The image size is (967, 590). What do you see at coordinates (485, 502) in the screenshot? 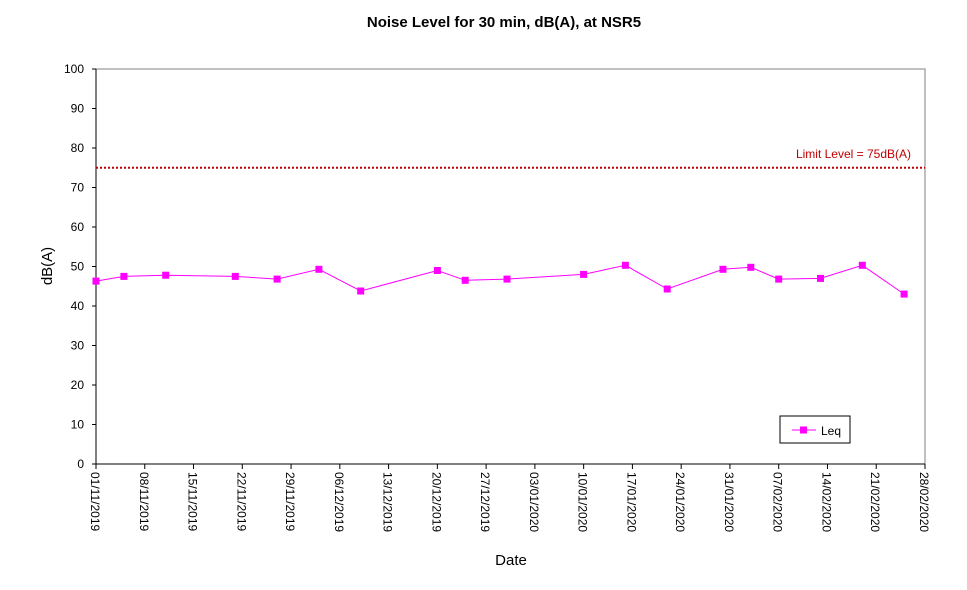
I see `x-tick-label: 27/12/2019` at bounding box center [485, 502].